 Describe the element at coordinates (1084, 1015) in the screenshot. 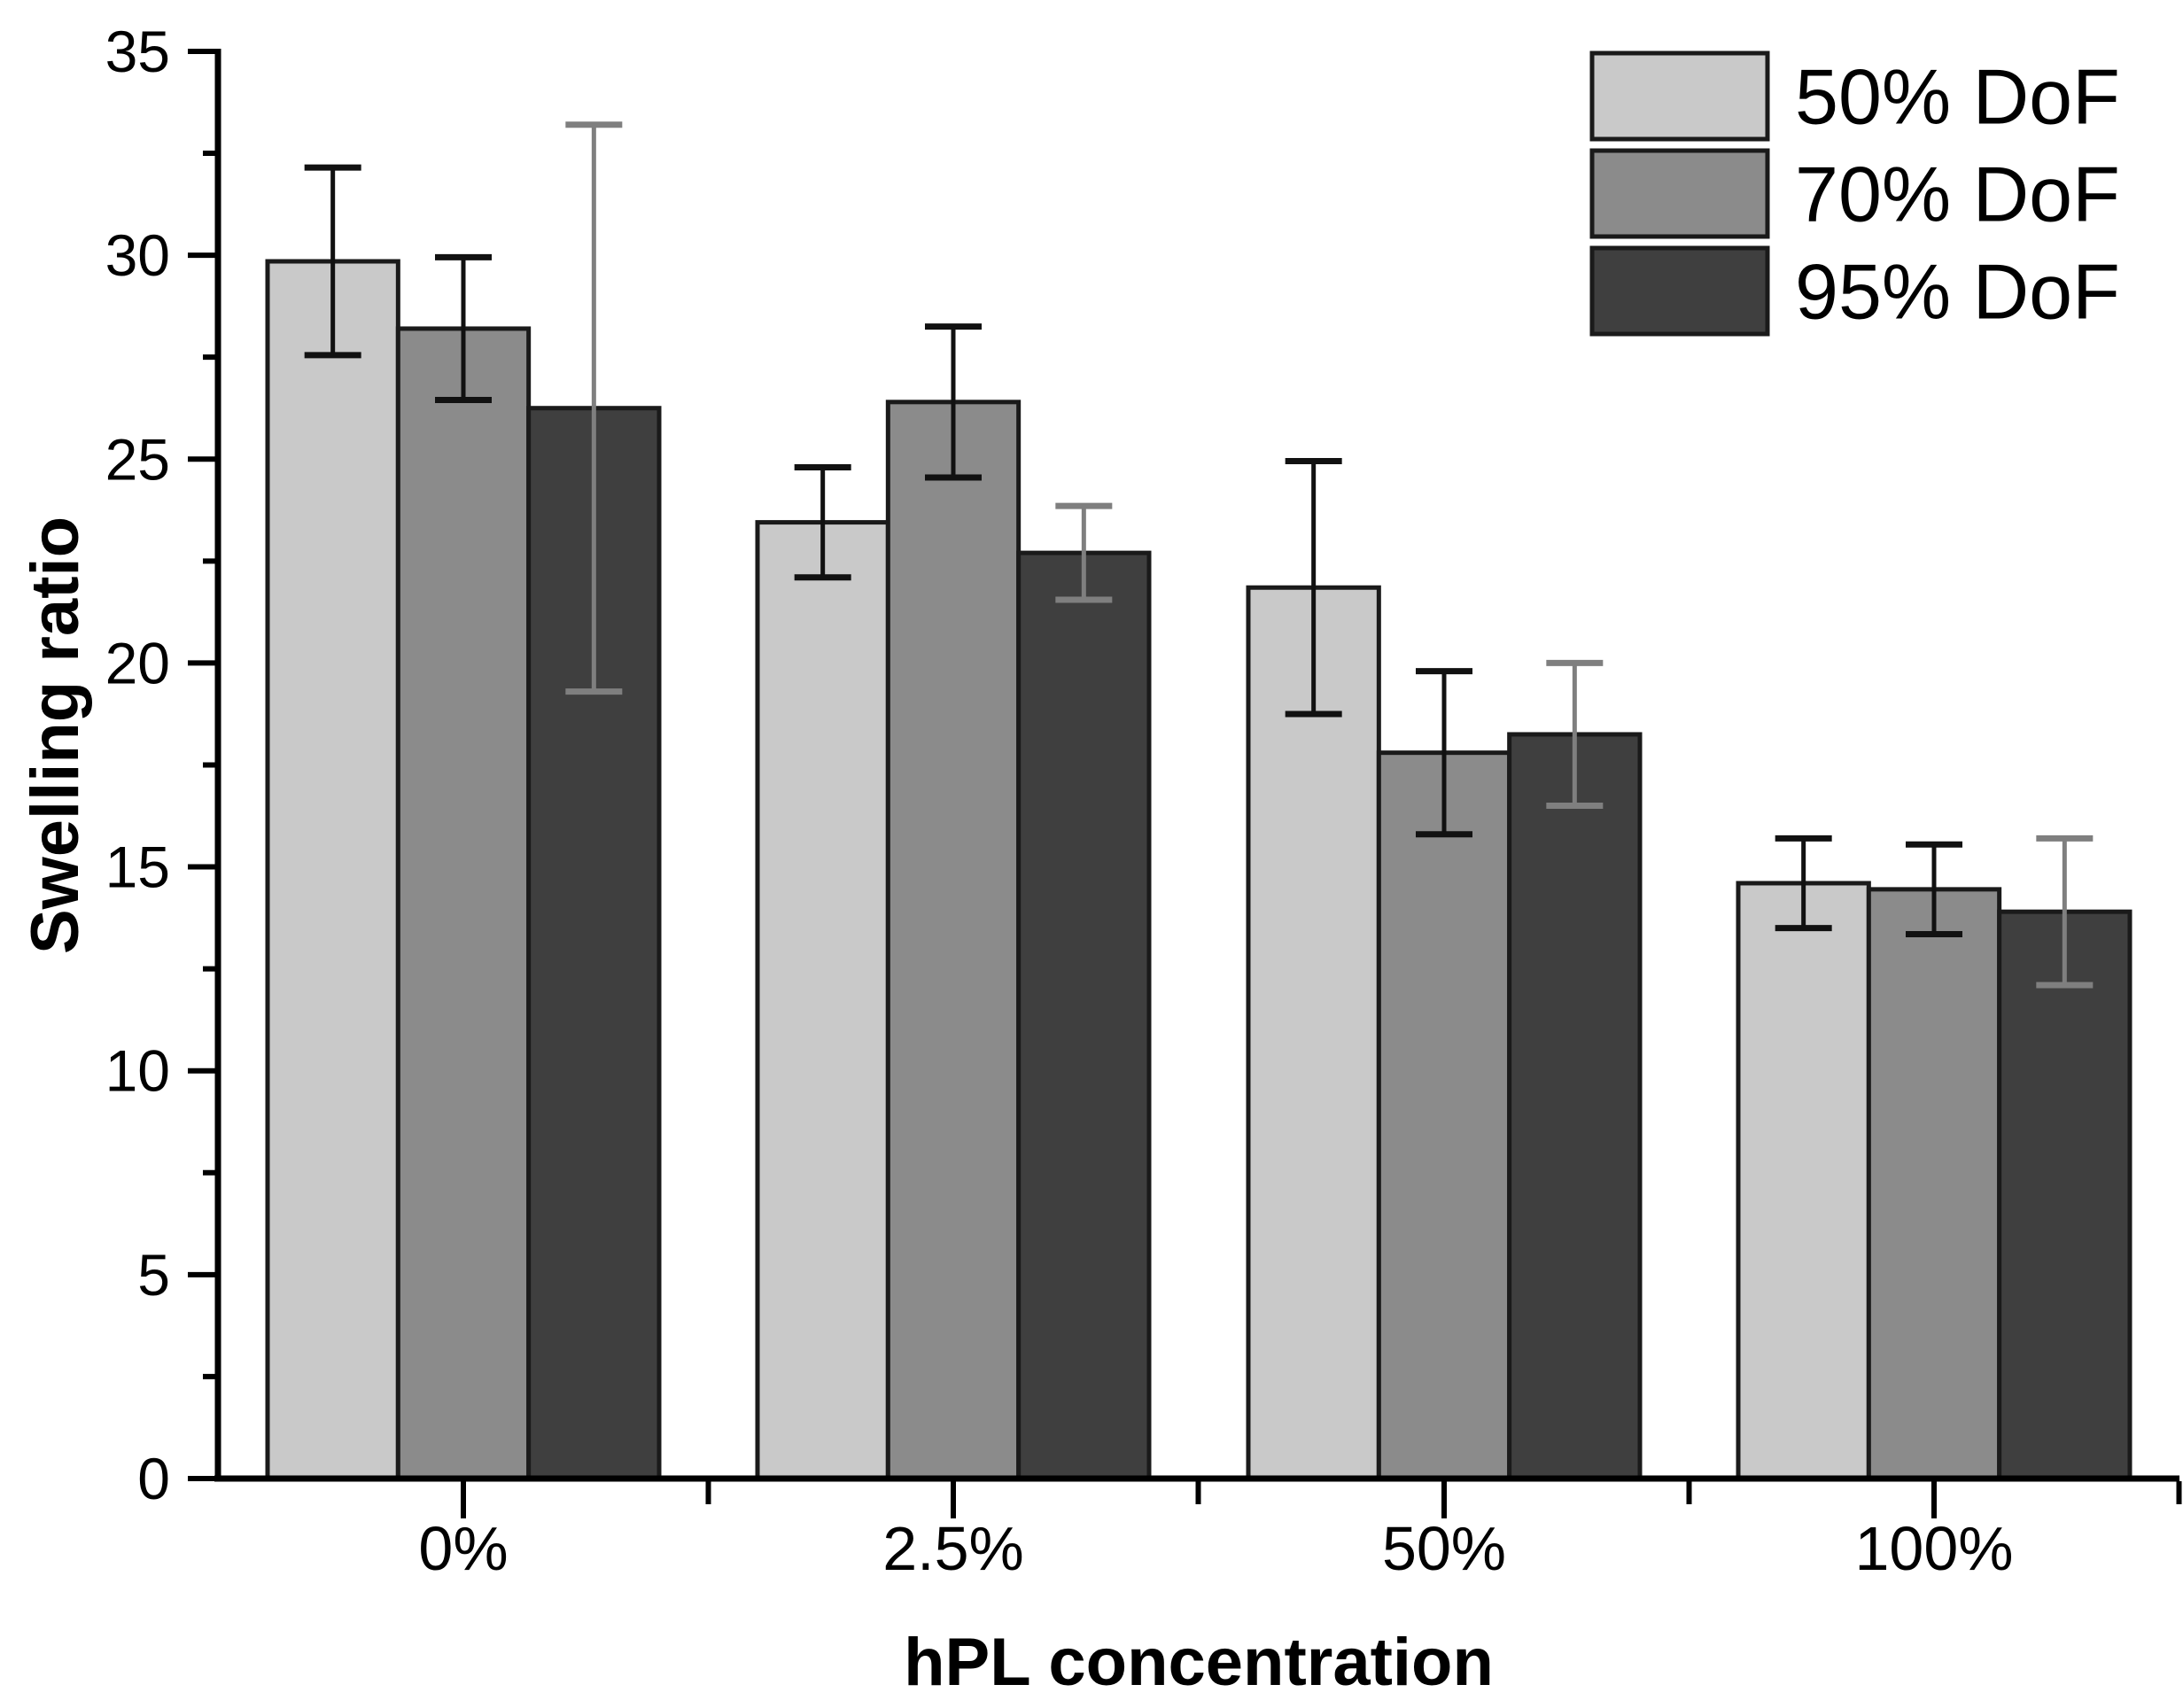

I see `bar-95DoF-2.5%` at that location.